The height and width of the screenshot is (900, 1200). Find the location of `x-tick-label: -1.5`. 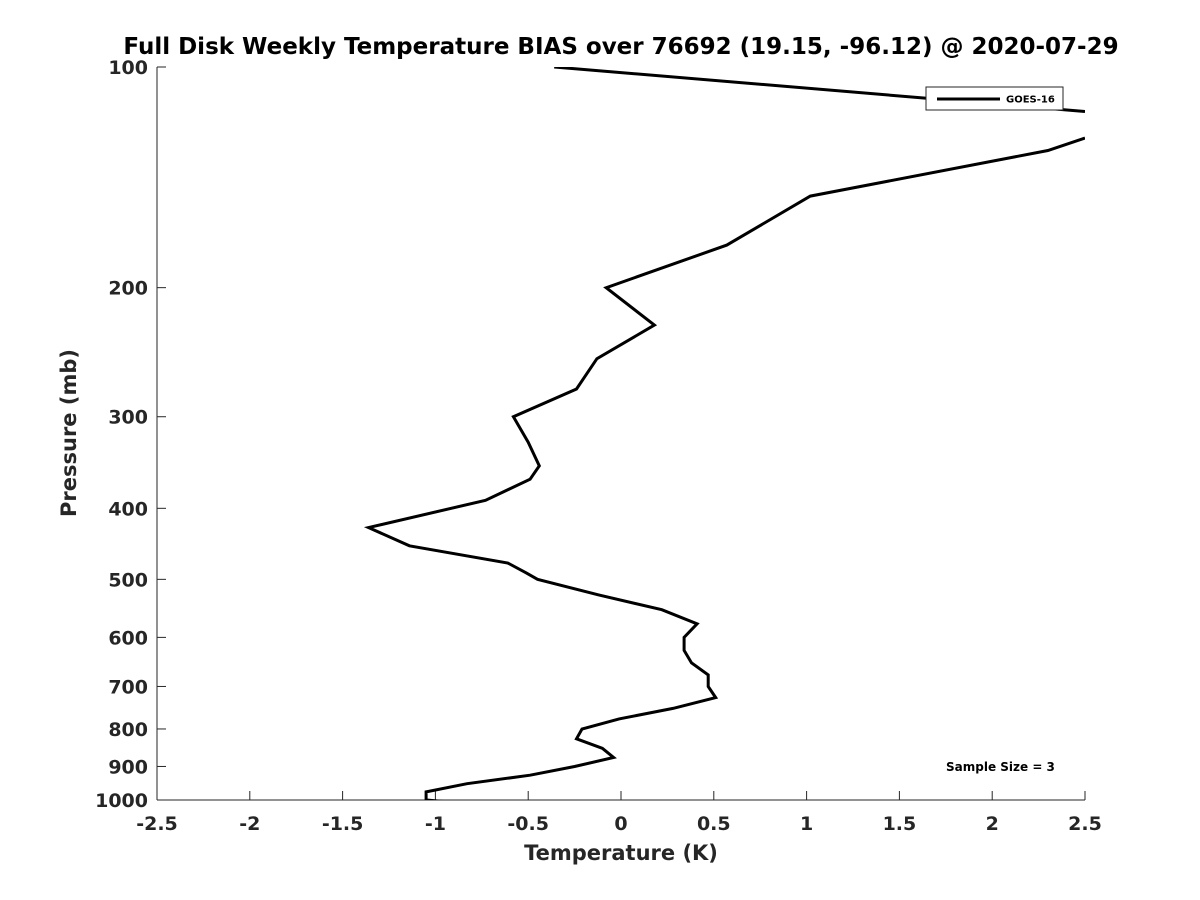

x-tick-label: -1.5 is located at coordinates (343, 824).